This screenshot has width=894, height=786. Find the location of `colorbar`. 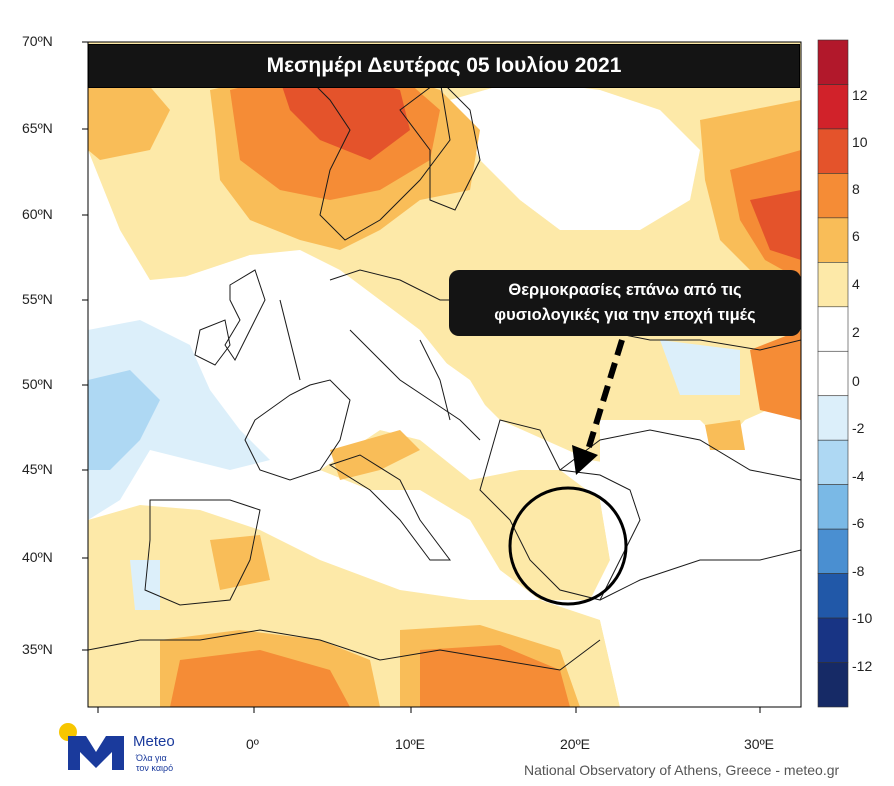

colorbar is located at coordinates (833, 373).